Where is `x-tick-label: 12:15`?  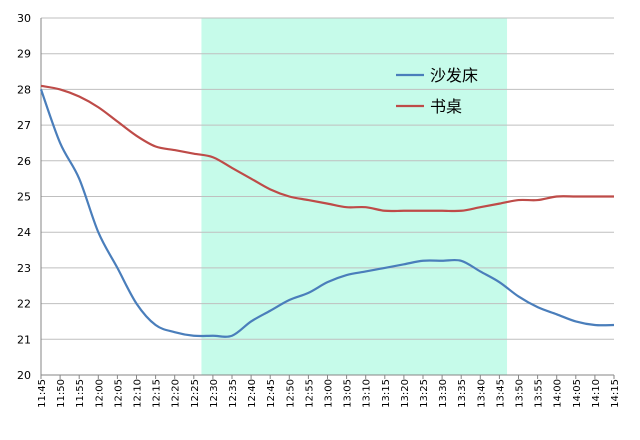 x-tick-label: 12:15 is located at coordinates (157, 393).